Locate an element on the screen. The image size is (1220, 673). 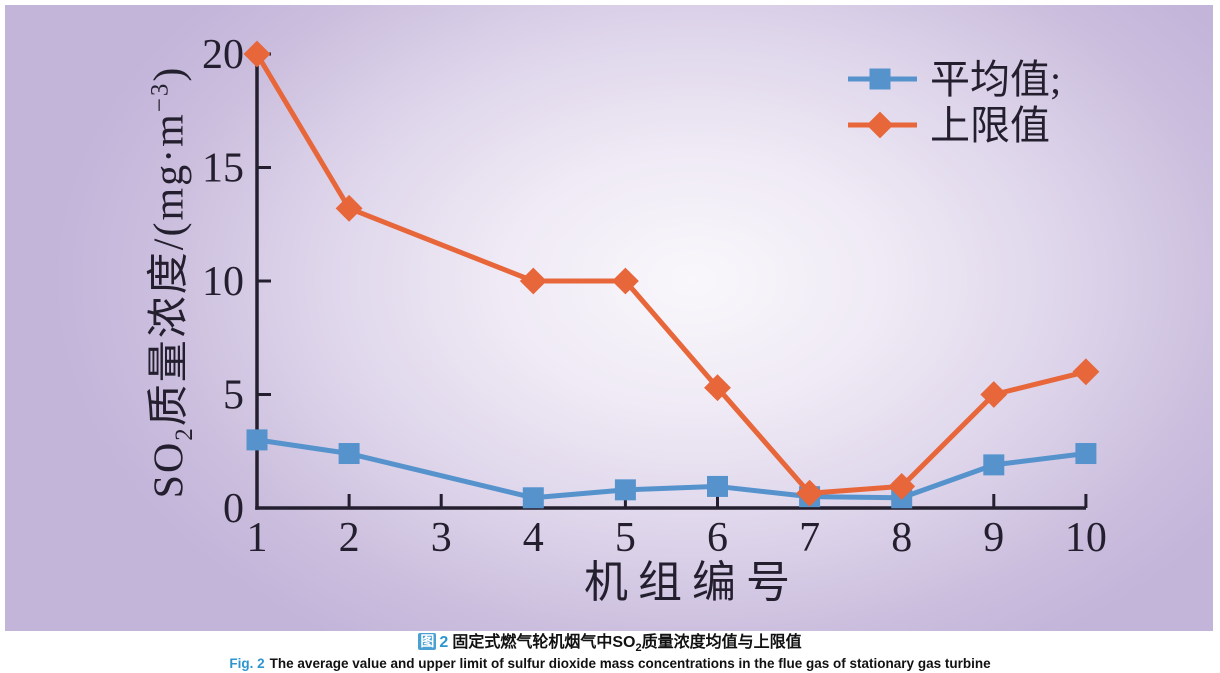
y-axis-title-sup: −3 is located at coordinates (160, 97).